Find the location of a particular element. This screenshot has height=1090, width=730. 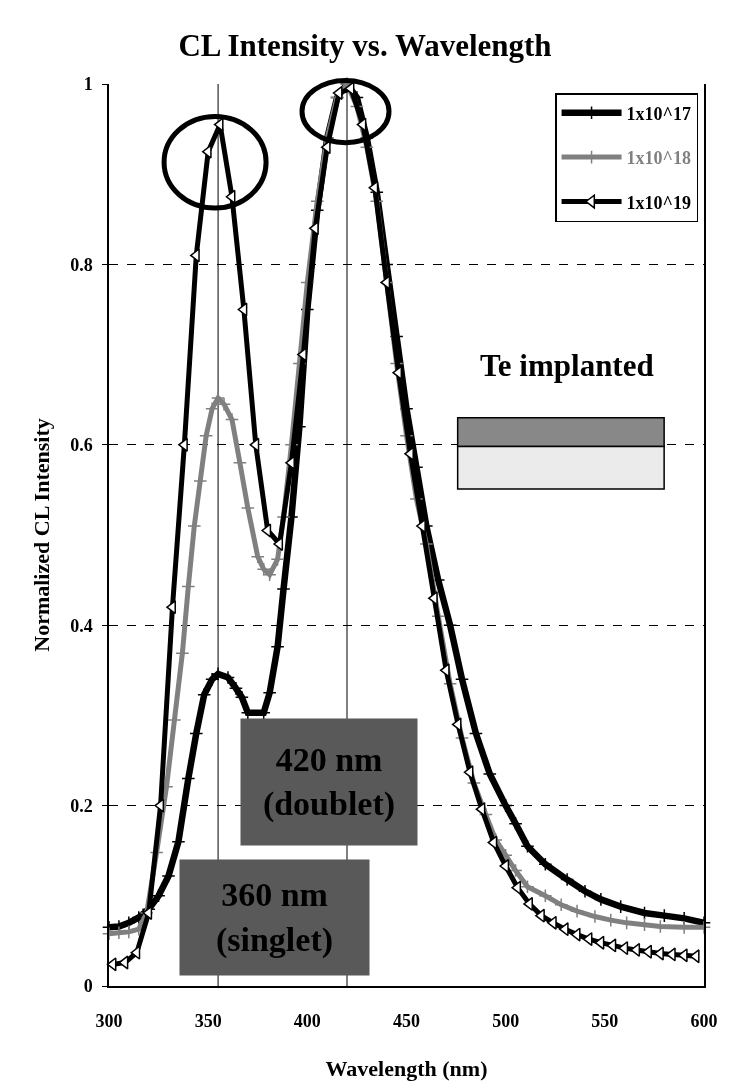

x-axis-title: Wavelength (nm) is located at coordinates (406, 1068).